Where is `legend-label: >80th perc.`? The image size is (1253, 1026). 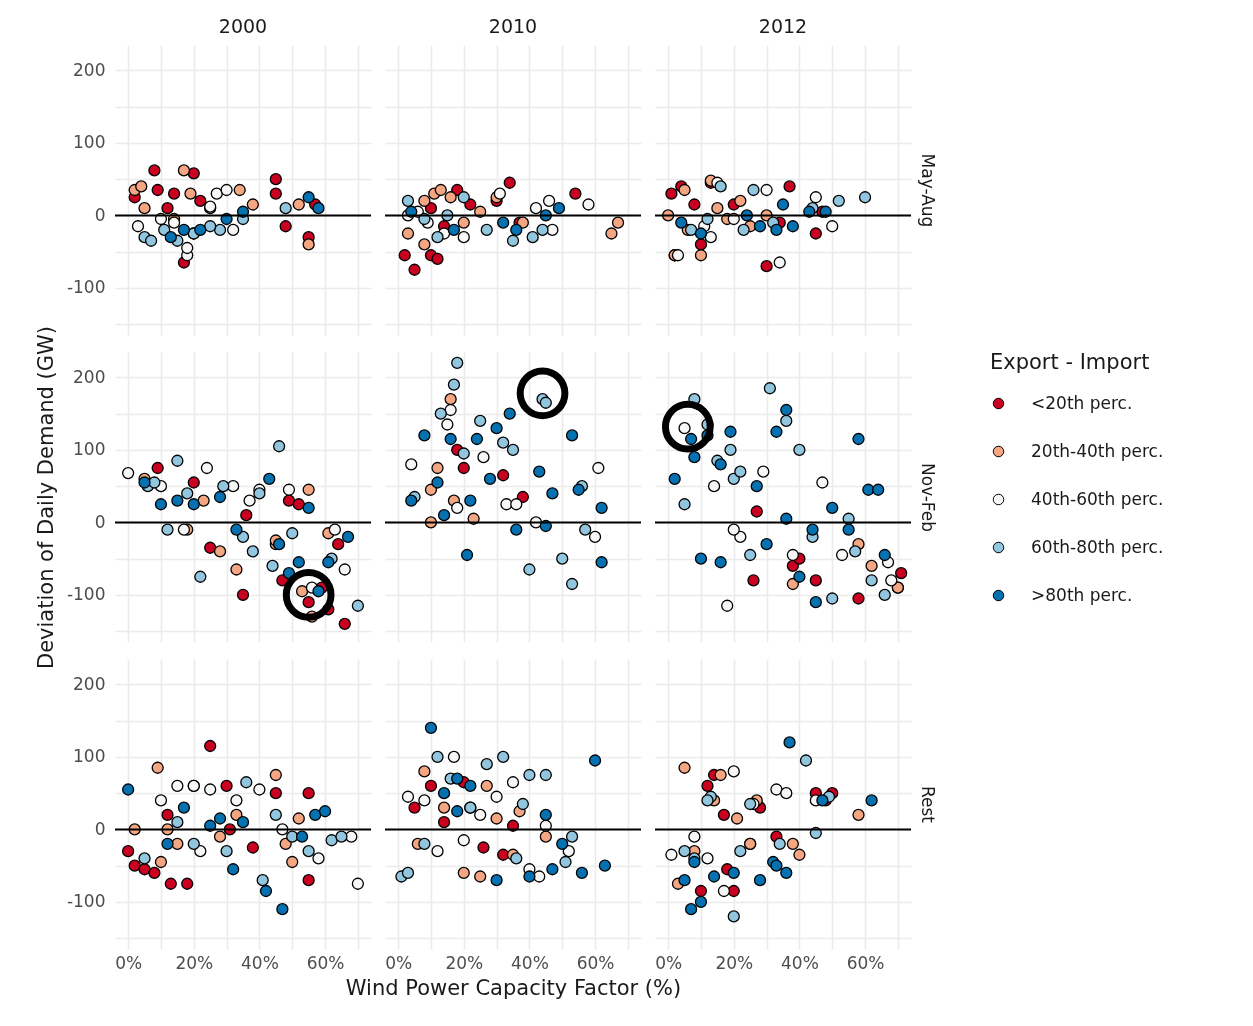 legend-label: >80th perc. is located at coordinates (1082, 594).